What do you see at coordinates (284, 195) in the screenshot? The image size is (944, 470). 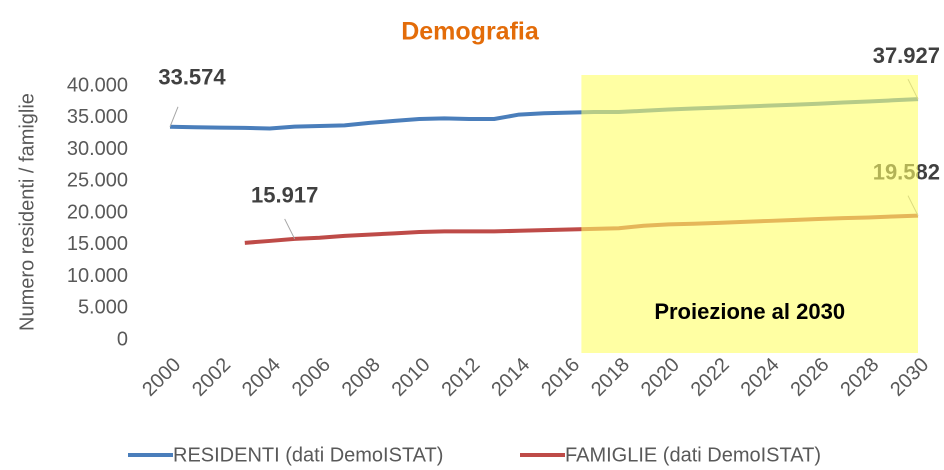 I see `data-label: 15.917` at bounding box center [284, 195].